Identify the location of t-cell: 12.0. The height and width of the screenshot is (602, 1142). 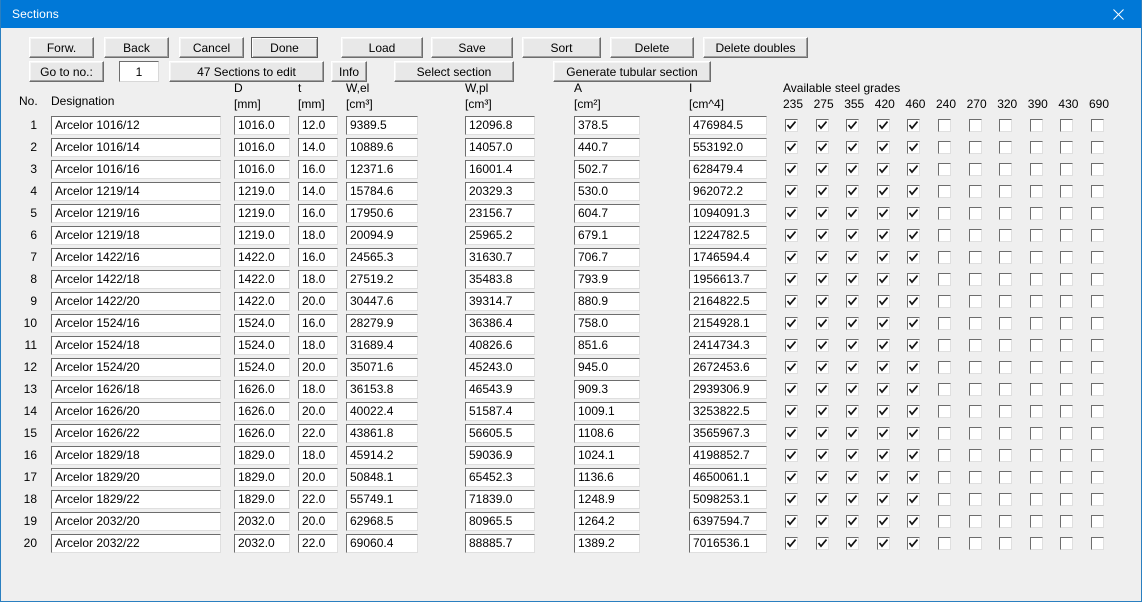
(318, 125).